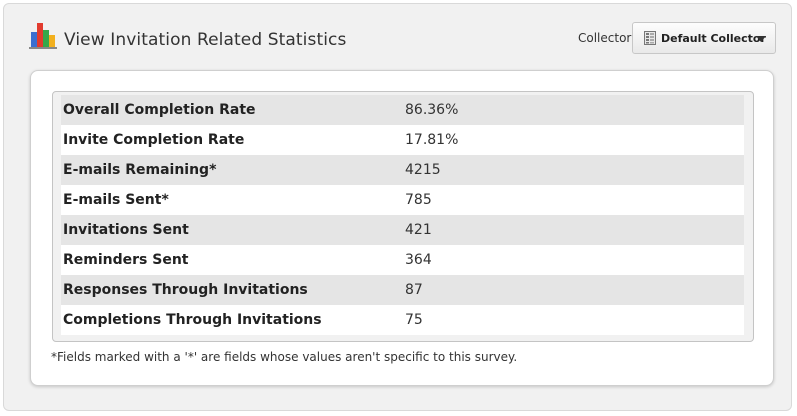 Image resolution: width=797 pixels, height=416 pixels. I want to click on stat-label: Invitations Sent, so click(233, 230).